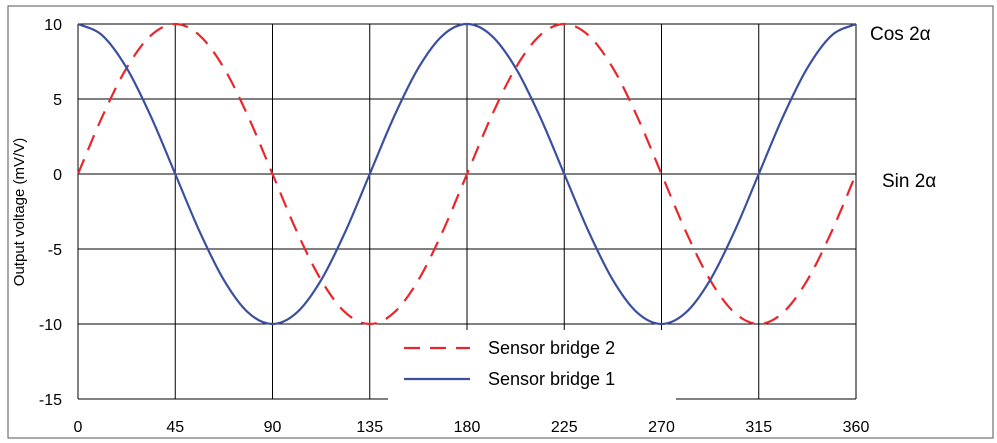  What do you see at coordinates (57, 175) in the screenshot?
I see `y-tick-label: 0` at bounding box center [57, 175].